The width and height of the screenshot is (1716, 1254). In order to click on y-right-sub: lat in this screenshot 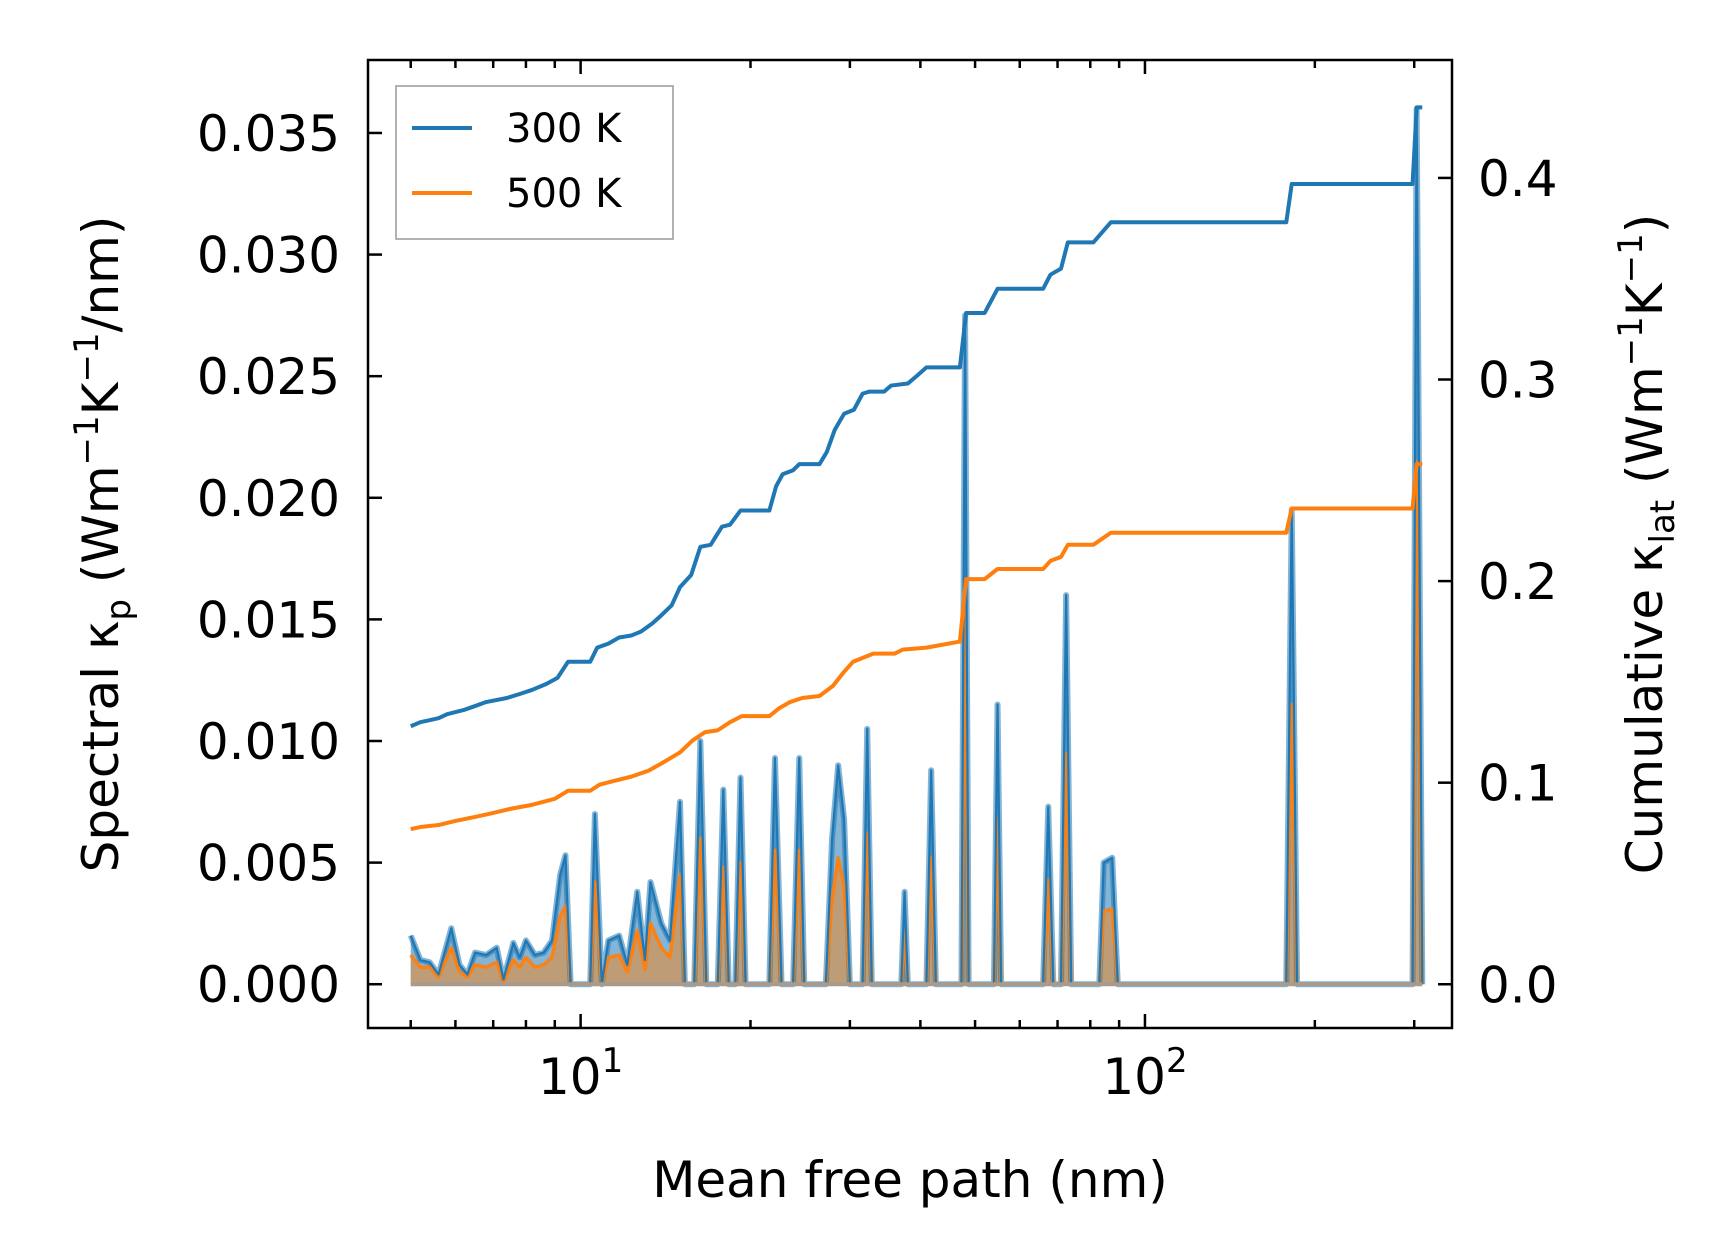, I will do `click(1663, 522)`.